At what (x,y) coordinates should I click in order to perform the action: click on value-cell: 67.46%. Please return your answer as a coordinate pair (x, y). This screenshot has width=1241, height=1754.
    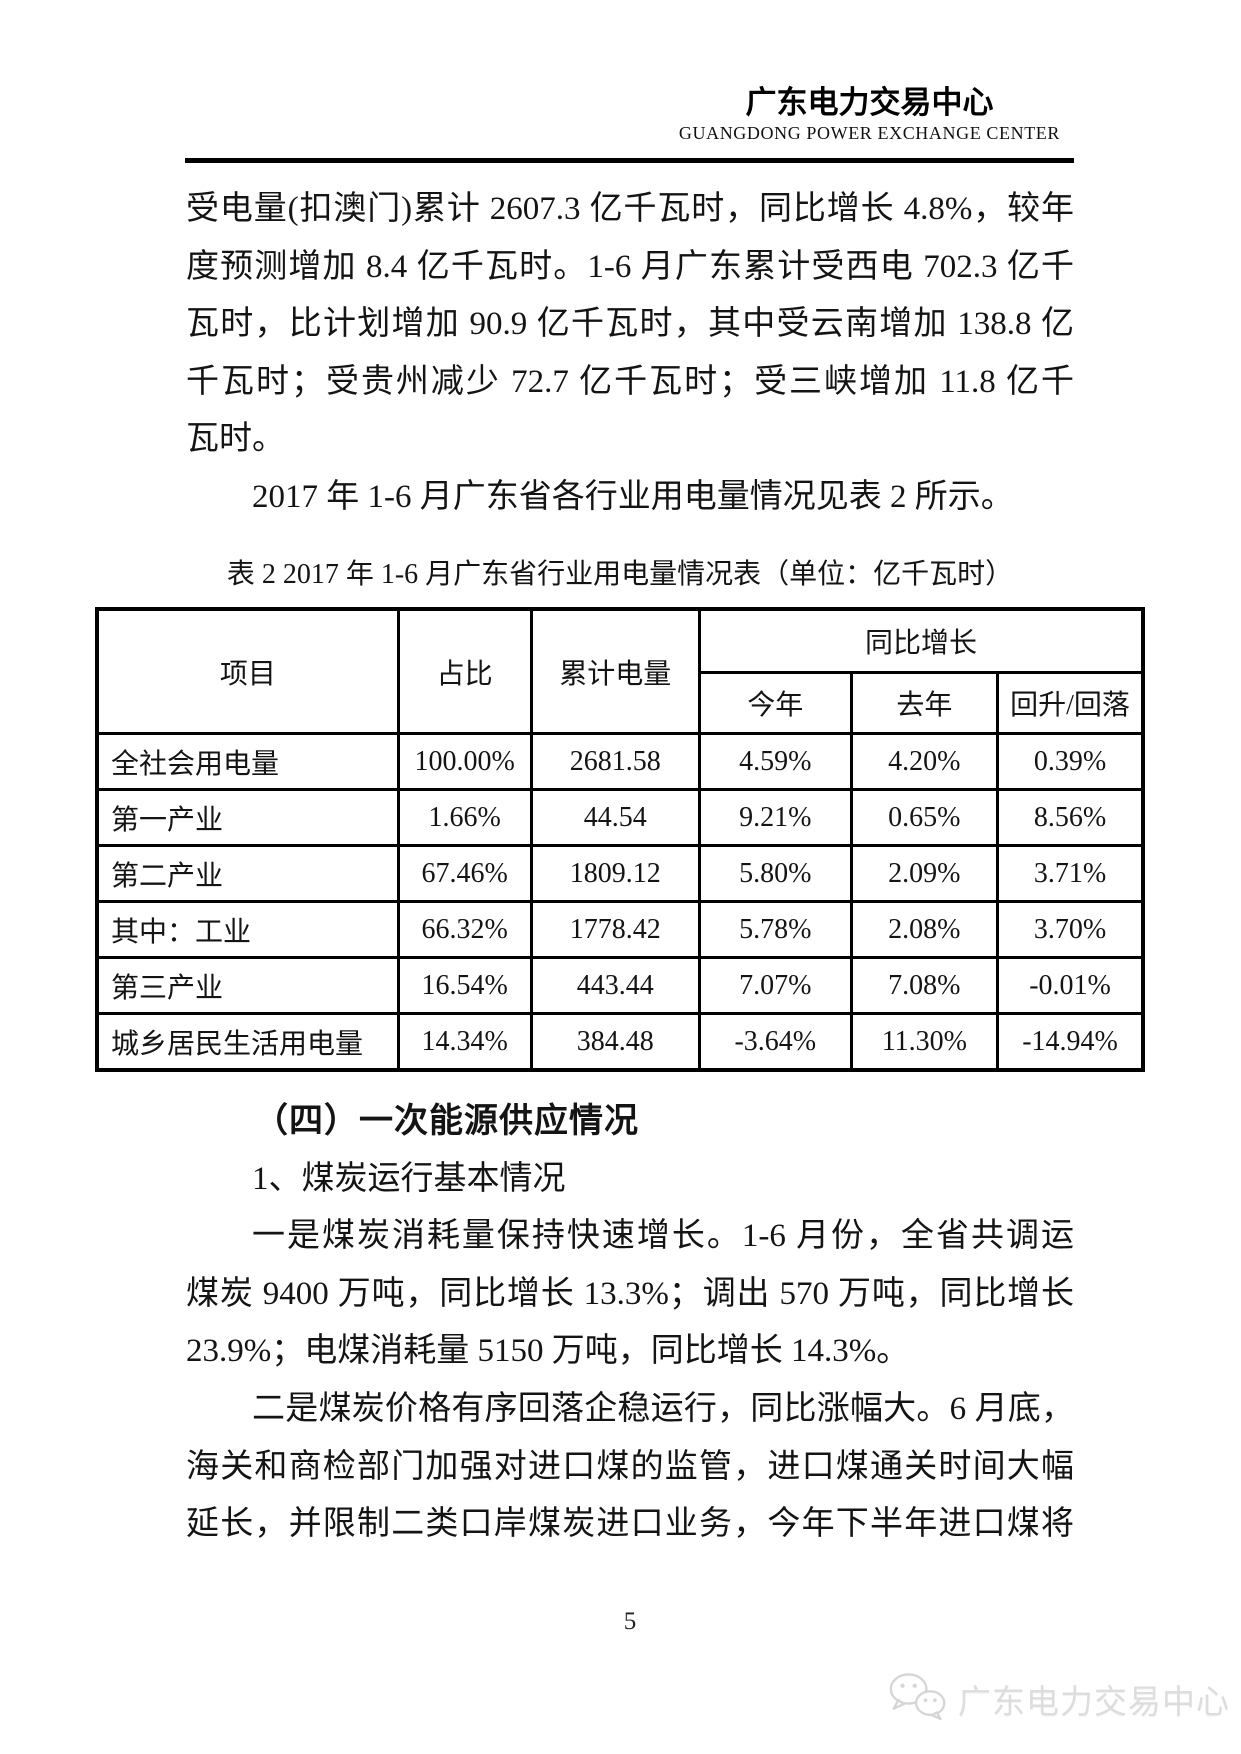
    Looking at the image, I should click on (464, 873).